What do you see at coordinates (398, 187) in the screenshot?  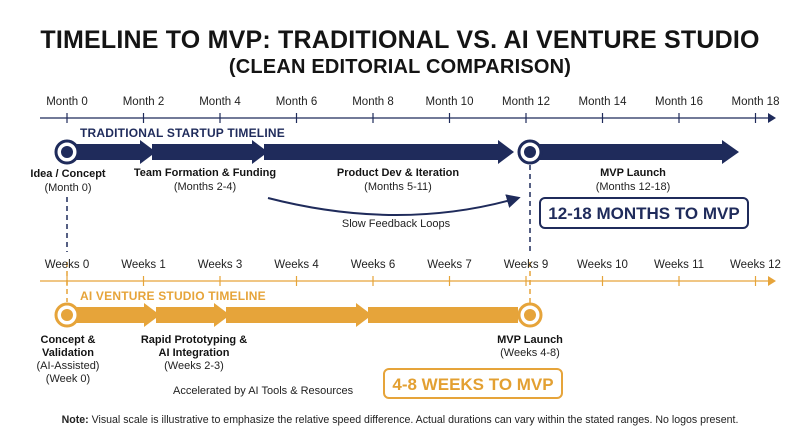 I see `trad-stage-3-note: (Months 5-11)` at bounding box center [398, 187].